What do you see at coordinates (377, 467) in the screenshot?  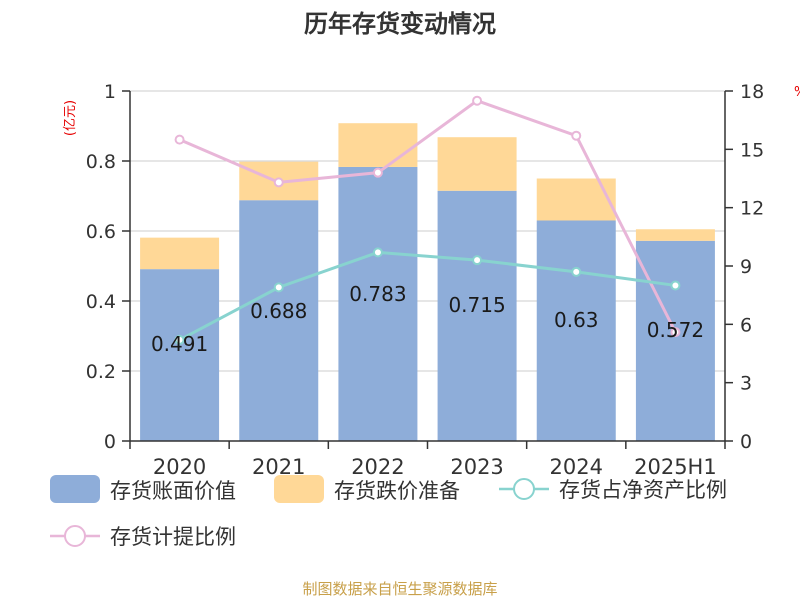 I see `x-axis-category-label: 2022` at bounding box center [377, 467].